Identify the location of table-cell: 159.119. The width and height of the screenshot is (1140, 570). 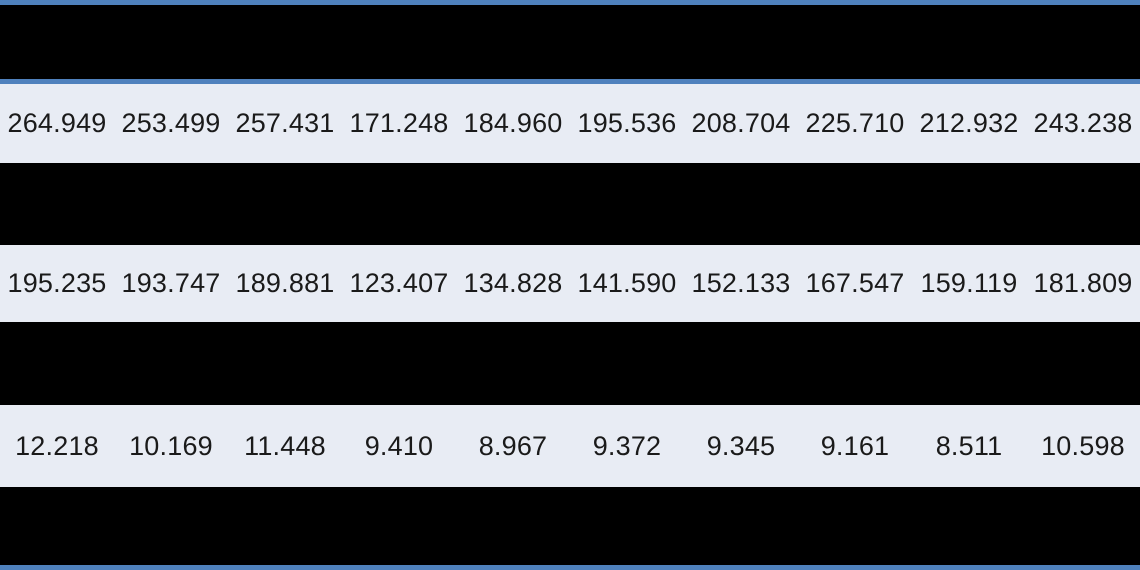
(969, 283).